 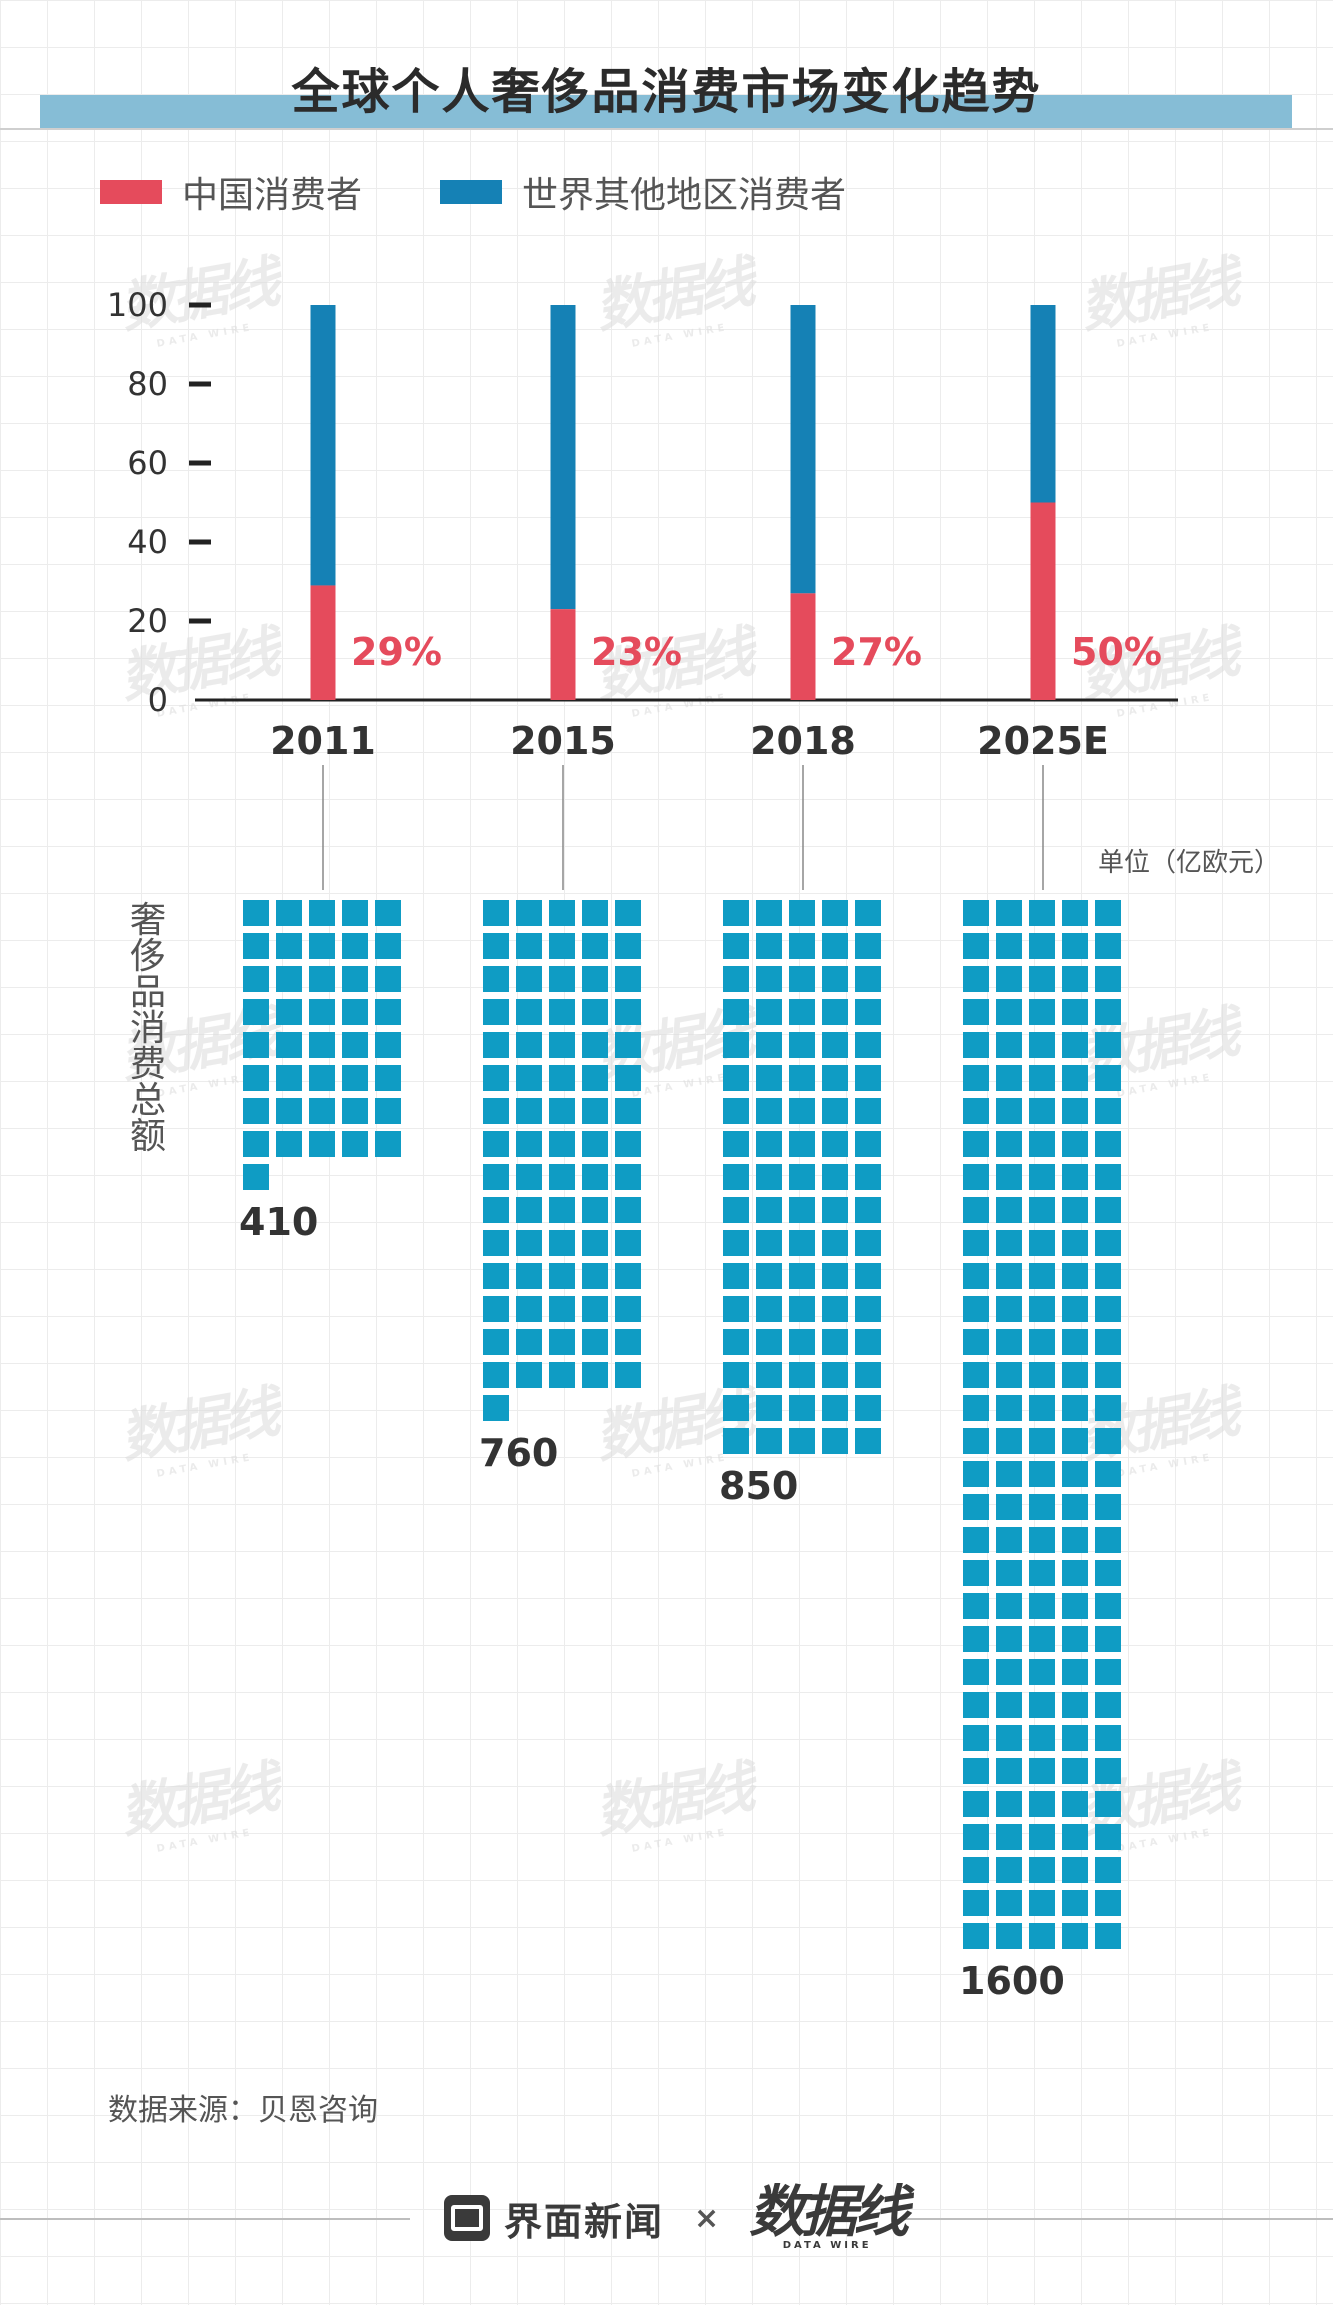 I want to click on page-title: 全球个人奢侈品消费市场变化趋势, so click(x=666, y=92).